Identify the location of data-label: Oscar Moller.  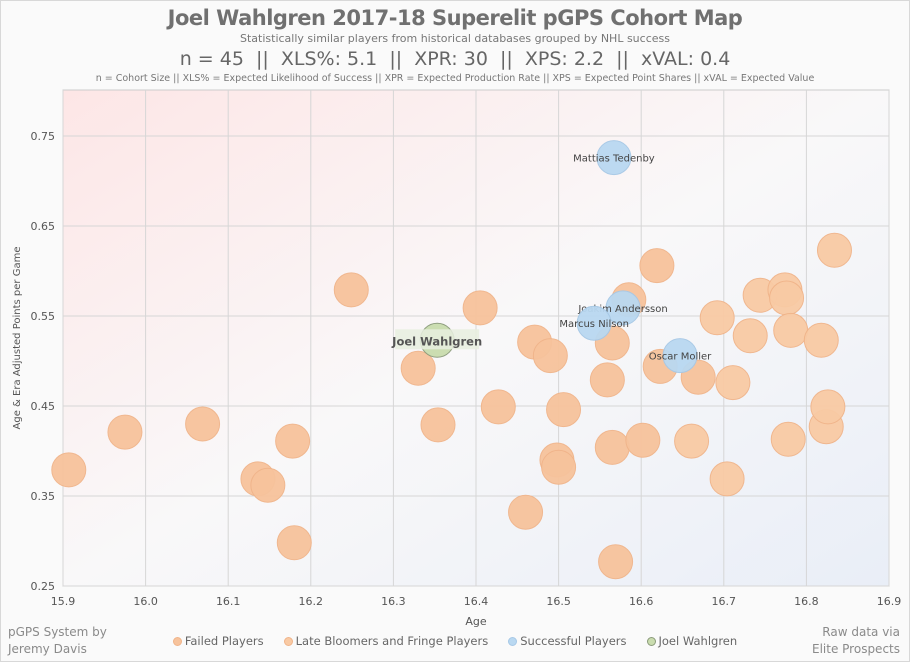
(680, 357).